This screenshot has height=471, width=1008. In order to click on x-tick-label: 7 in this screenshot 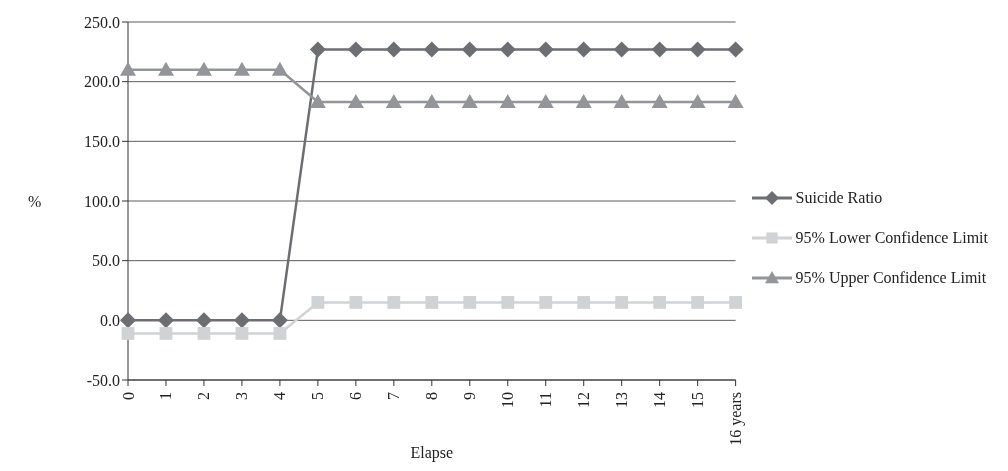, I will do `click(394, 396)`.